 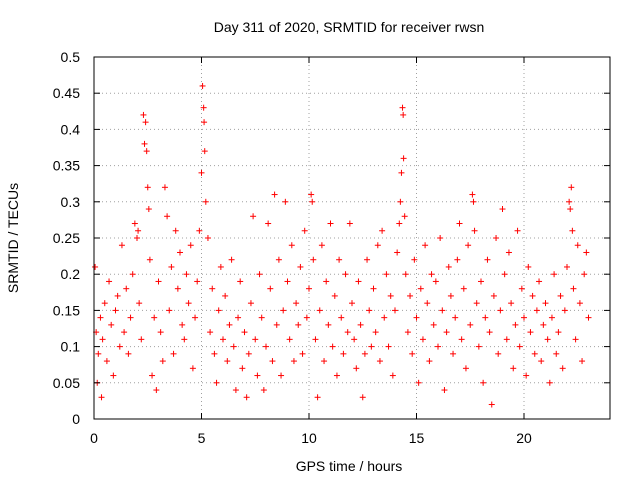 I want to click on y-tick-label: 0.1, so click(x=71, y=347).